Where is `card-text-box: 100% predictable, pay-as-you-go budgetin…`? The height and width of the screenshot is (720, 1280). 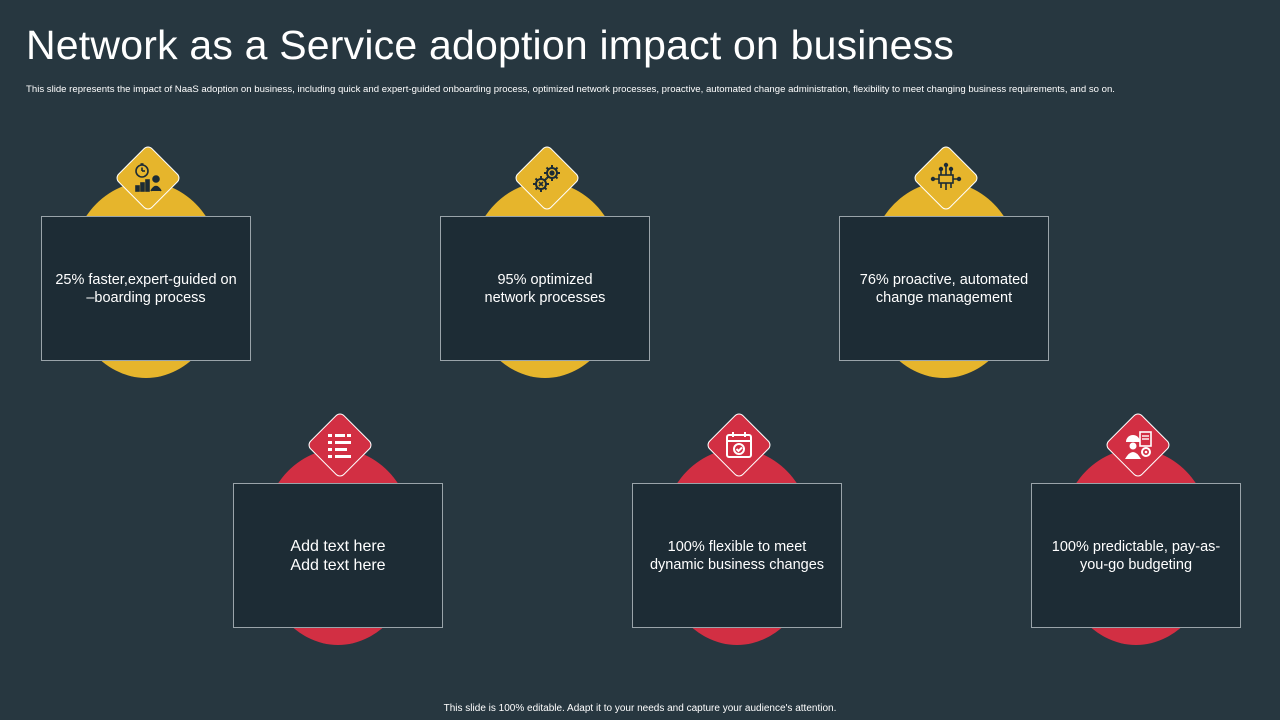
card-text-box: 100% predictable, pay-as-you-go budgetin… is located at coordinates (1136, 555).